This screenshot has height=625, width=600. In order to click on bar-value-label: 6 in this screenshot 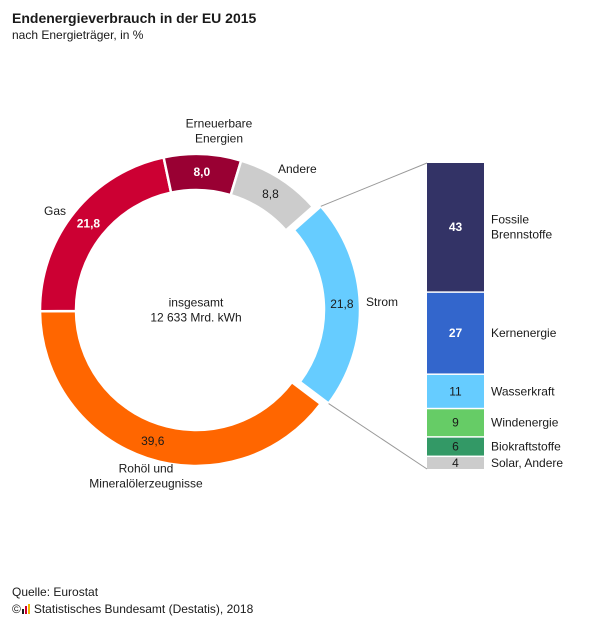, I will do `click(455, 447)`.